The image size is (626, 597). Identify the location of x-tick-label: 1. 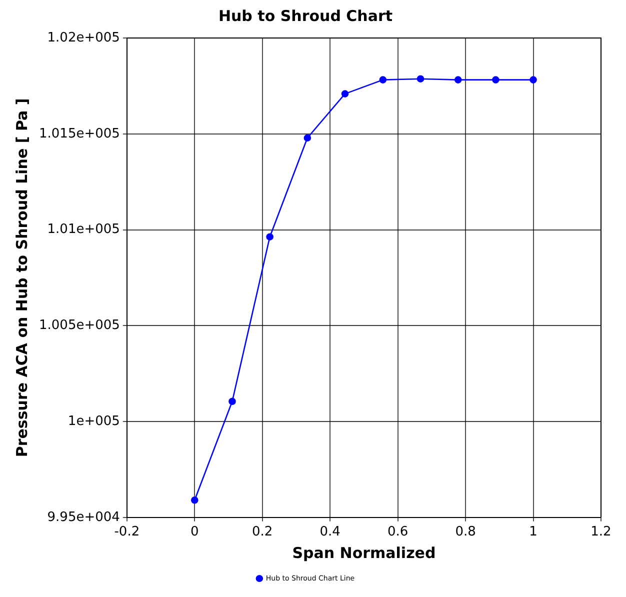
(533, 532).